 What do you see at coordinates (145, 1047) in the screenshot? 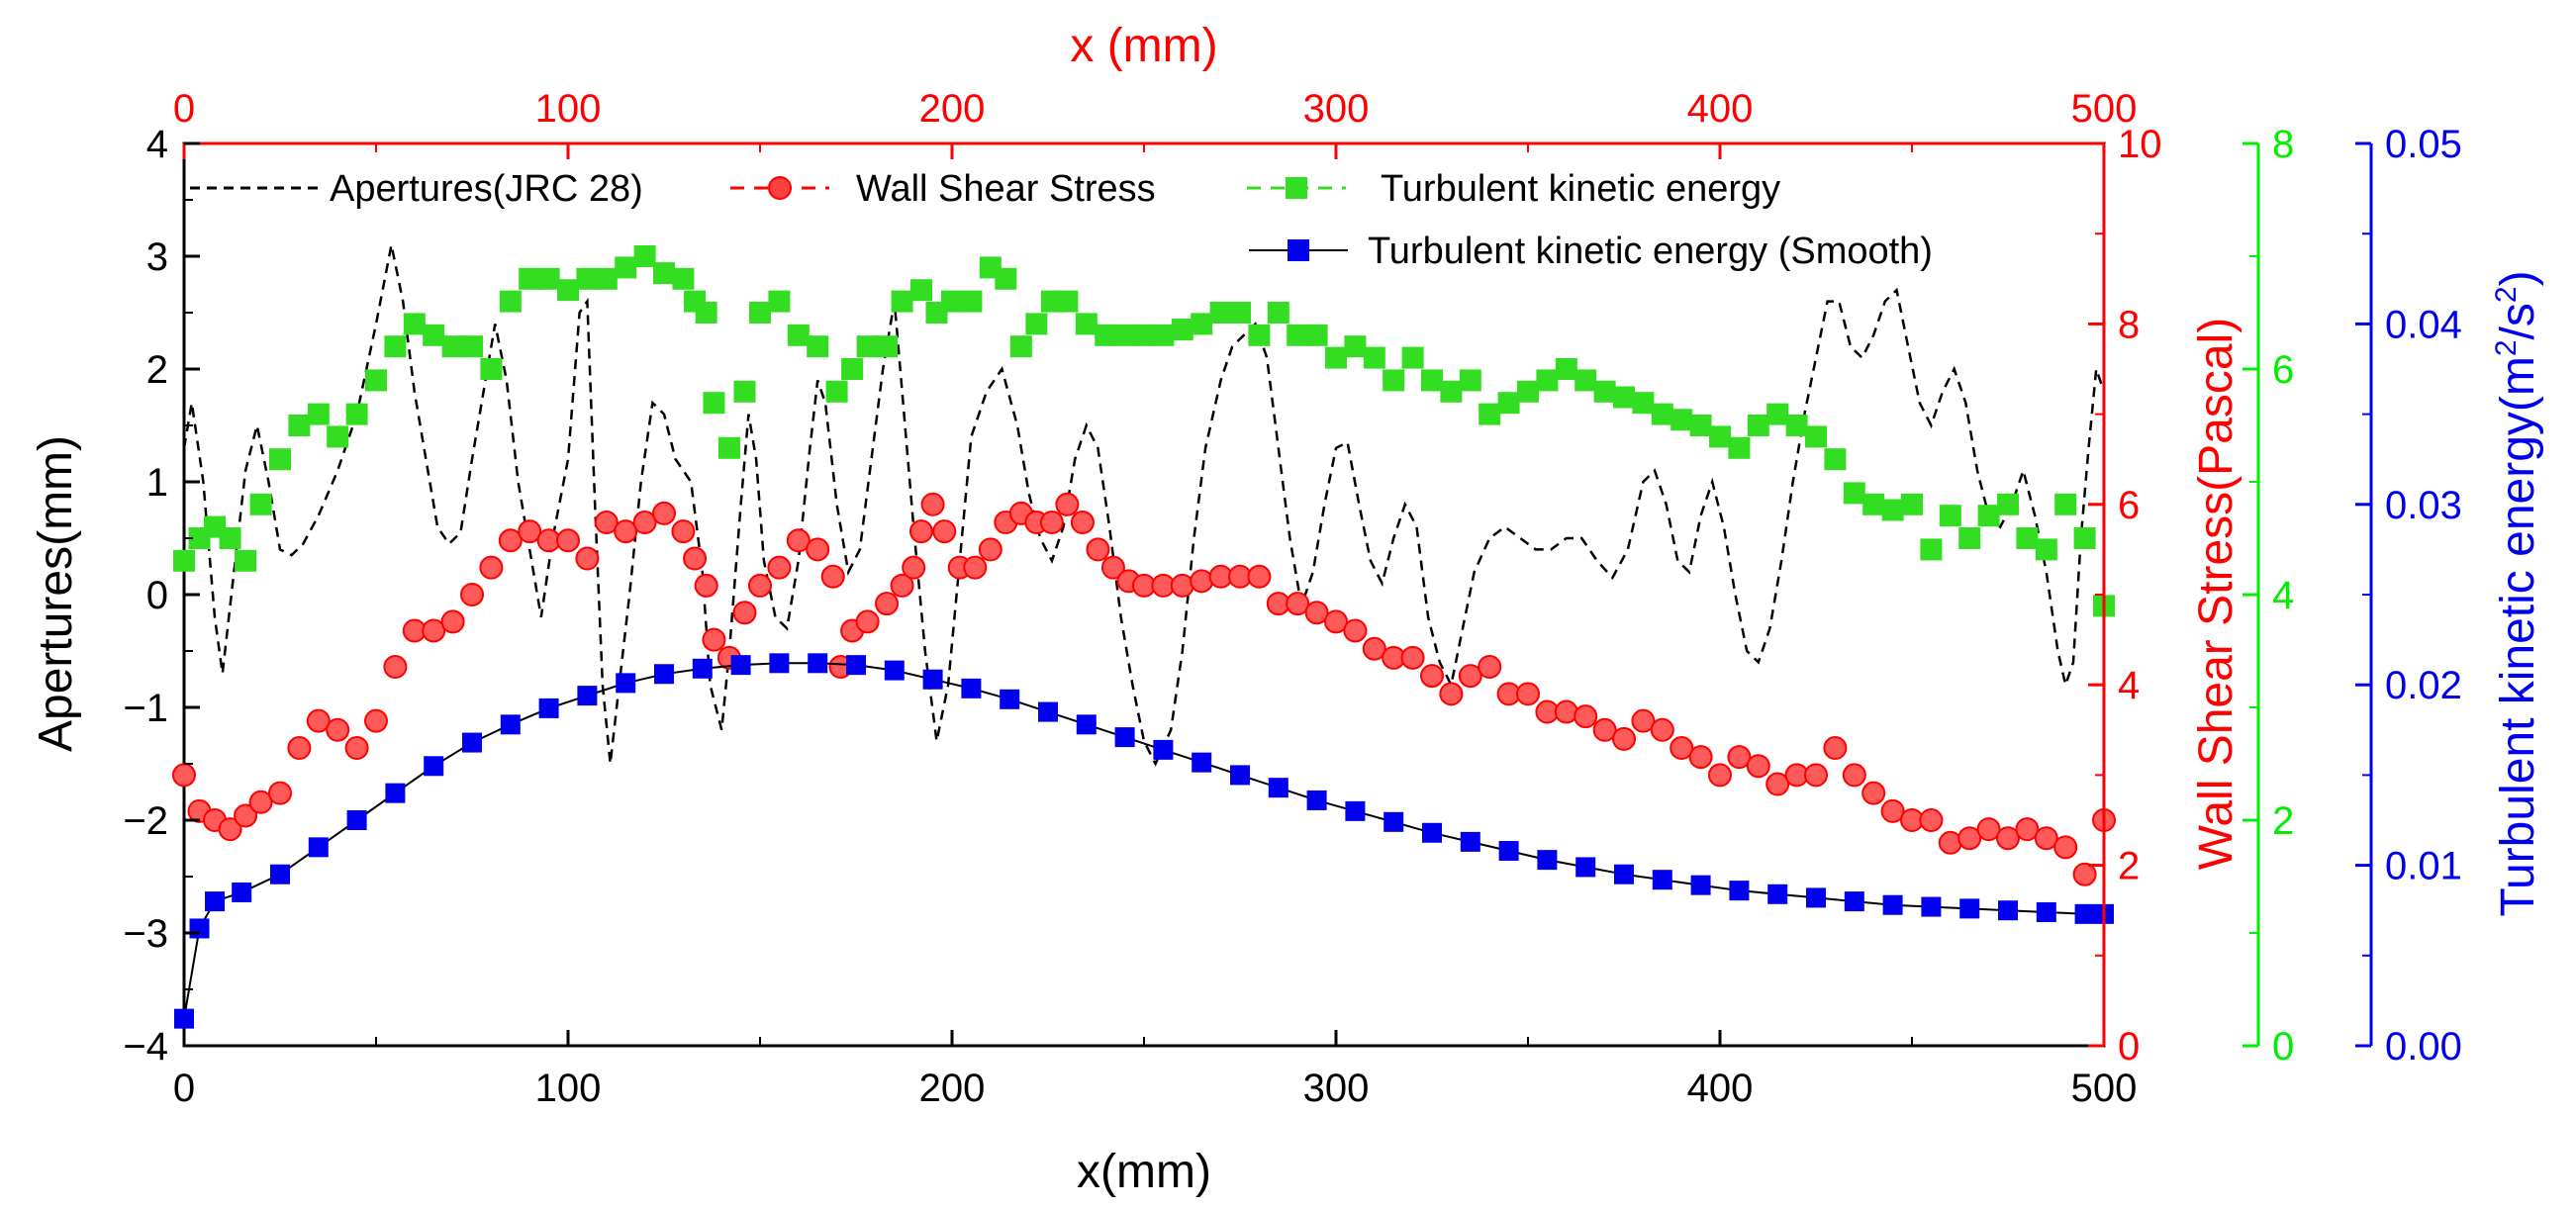
I see `y-left-tick-label: −4` at bounding box center [145, 1047].